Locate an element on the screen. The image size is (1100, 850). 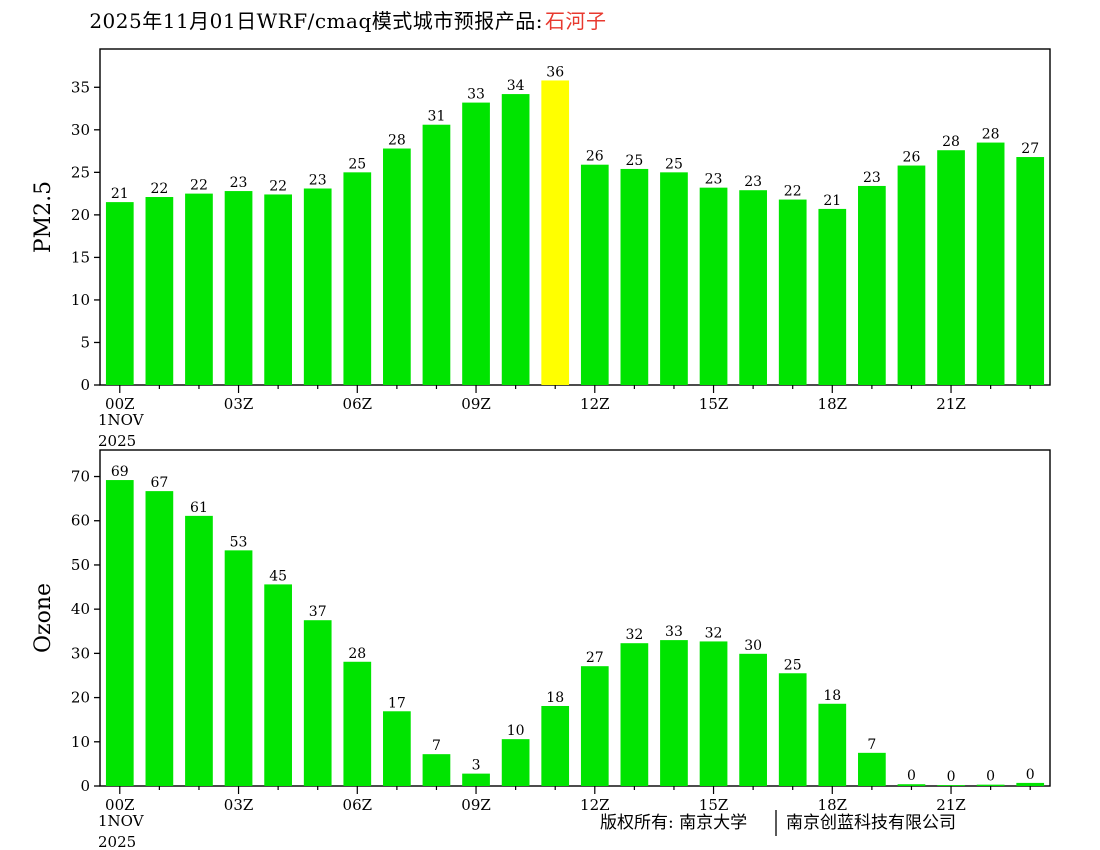
ozone-bar-14z is located at coordinates (674, 713).